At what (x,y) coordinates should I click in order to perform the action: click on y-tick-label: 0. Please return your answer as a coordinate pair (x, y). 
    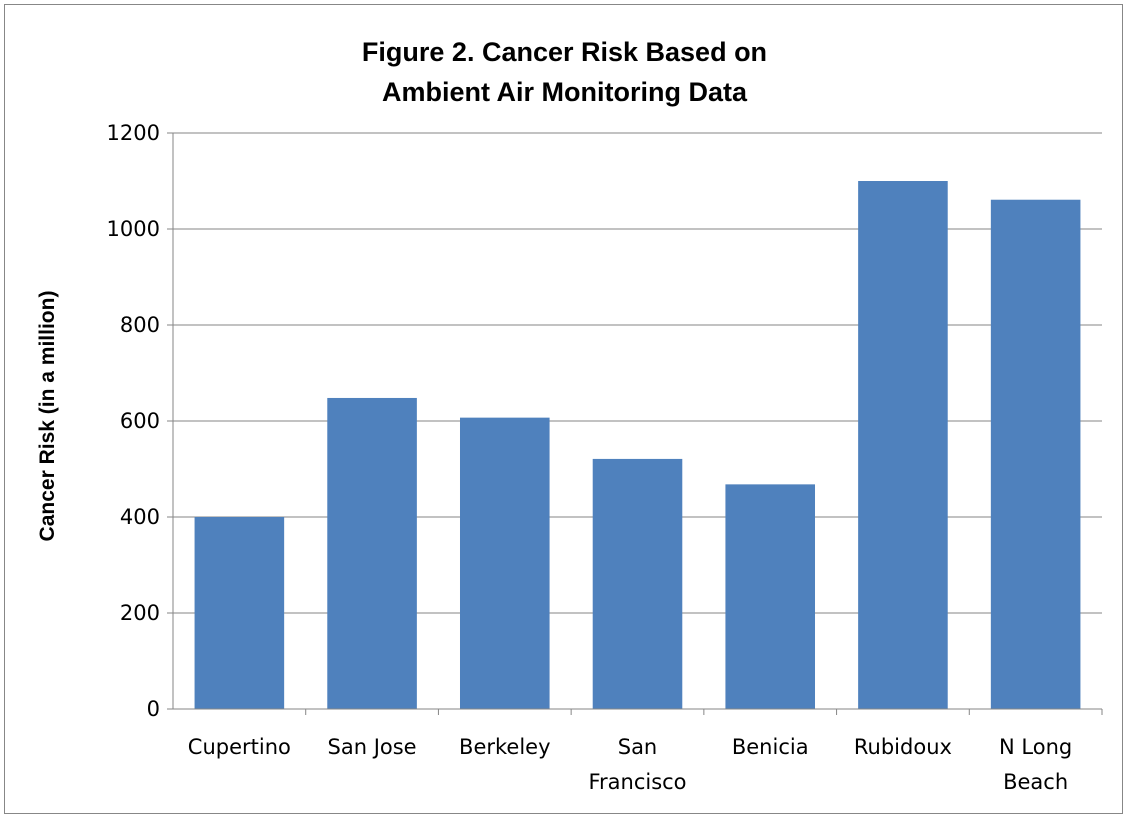
    Looking at the image, I should click on (153, 709).